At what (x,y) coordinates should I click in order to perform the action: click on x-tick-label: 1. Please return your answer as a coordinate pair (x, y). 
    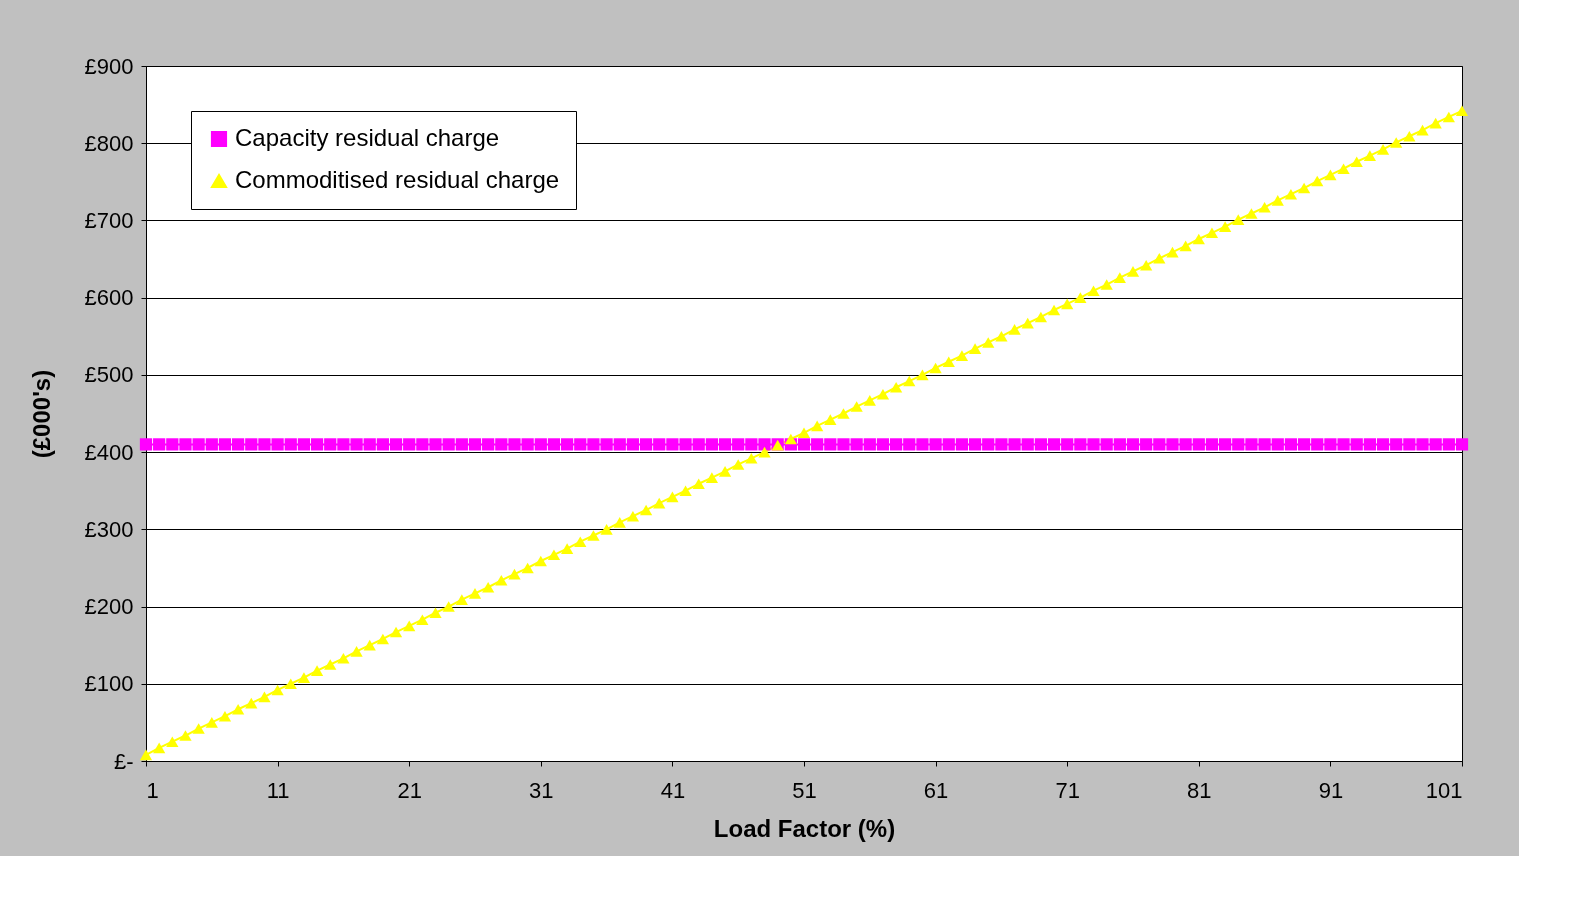
    Looking at the image, I should click on (152, 790).